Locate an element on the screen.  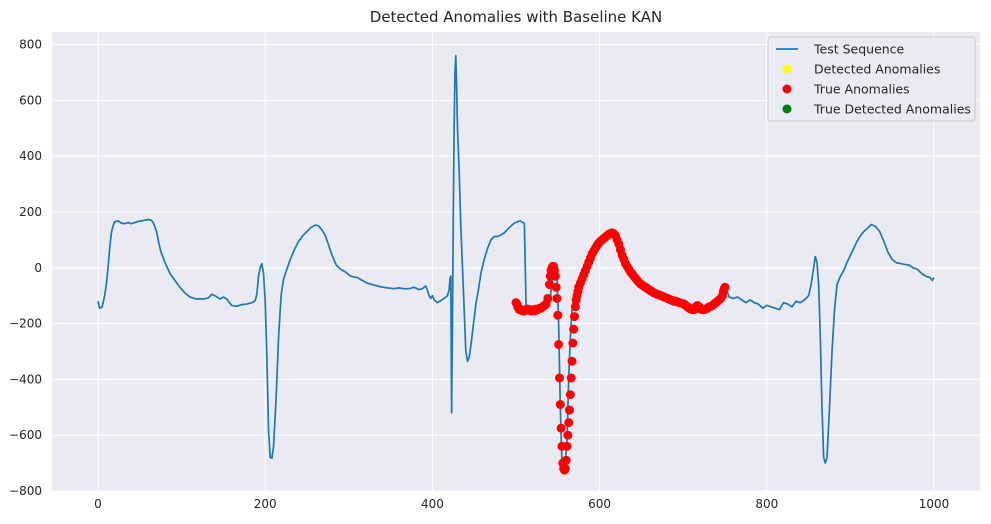
series-true-anomalies is located at coordinates (620, 351).